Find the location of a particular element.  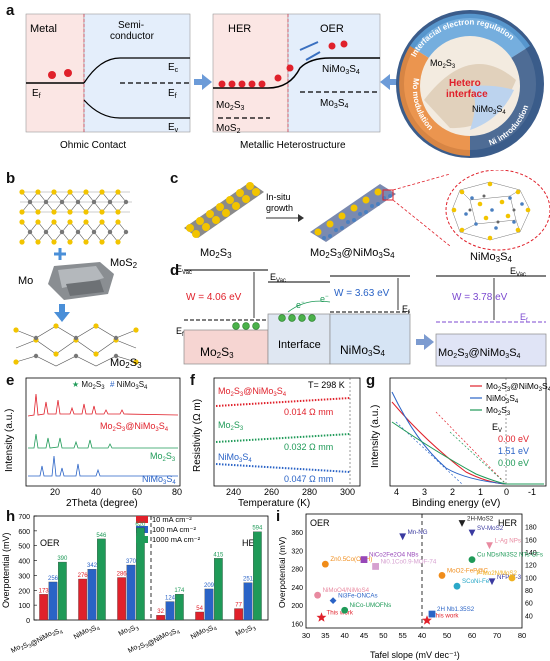

i-title-her: HER is located at coordinates (508, 523).